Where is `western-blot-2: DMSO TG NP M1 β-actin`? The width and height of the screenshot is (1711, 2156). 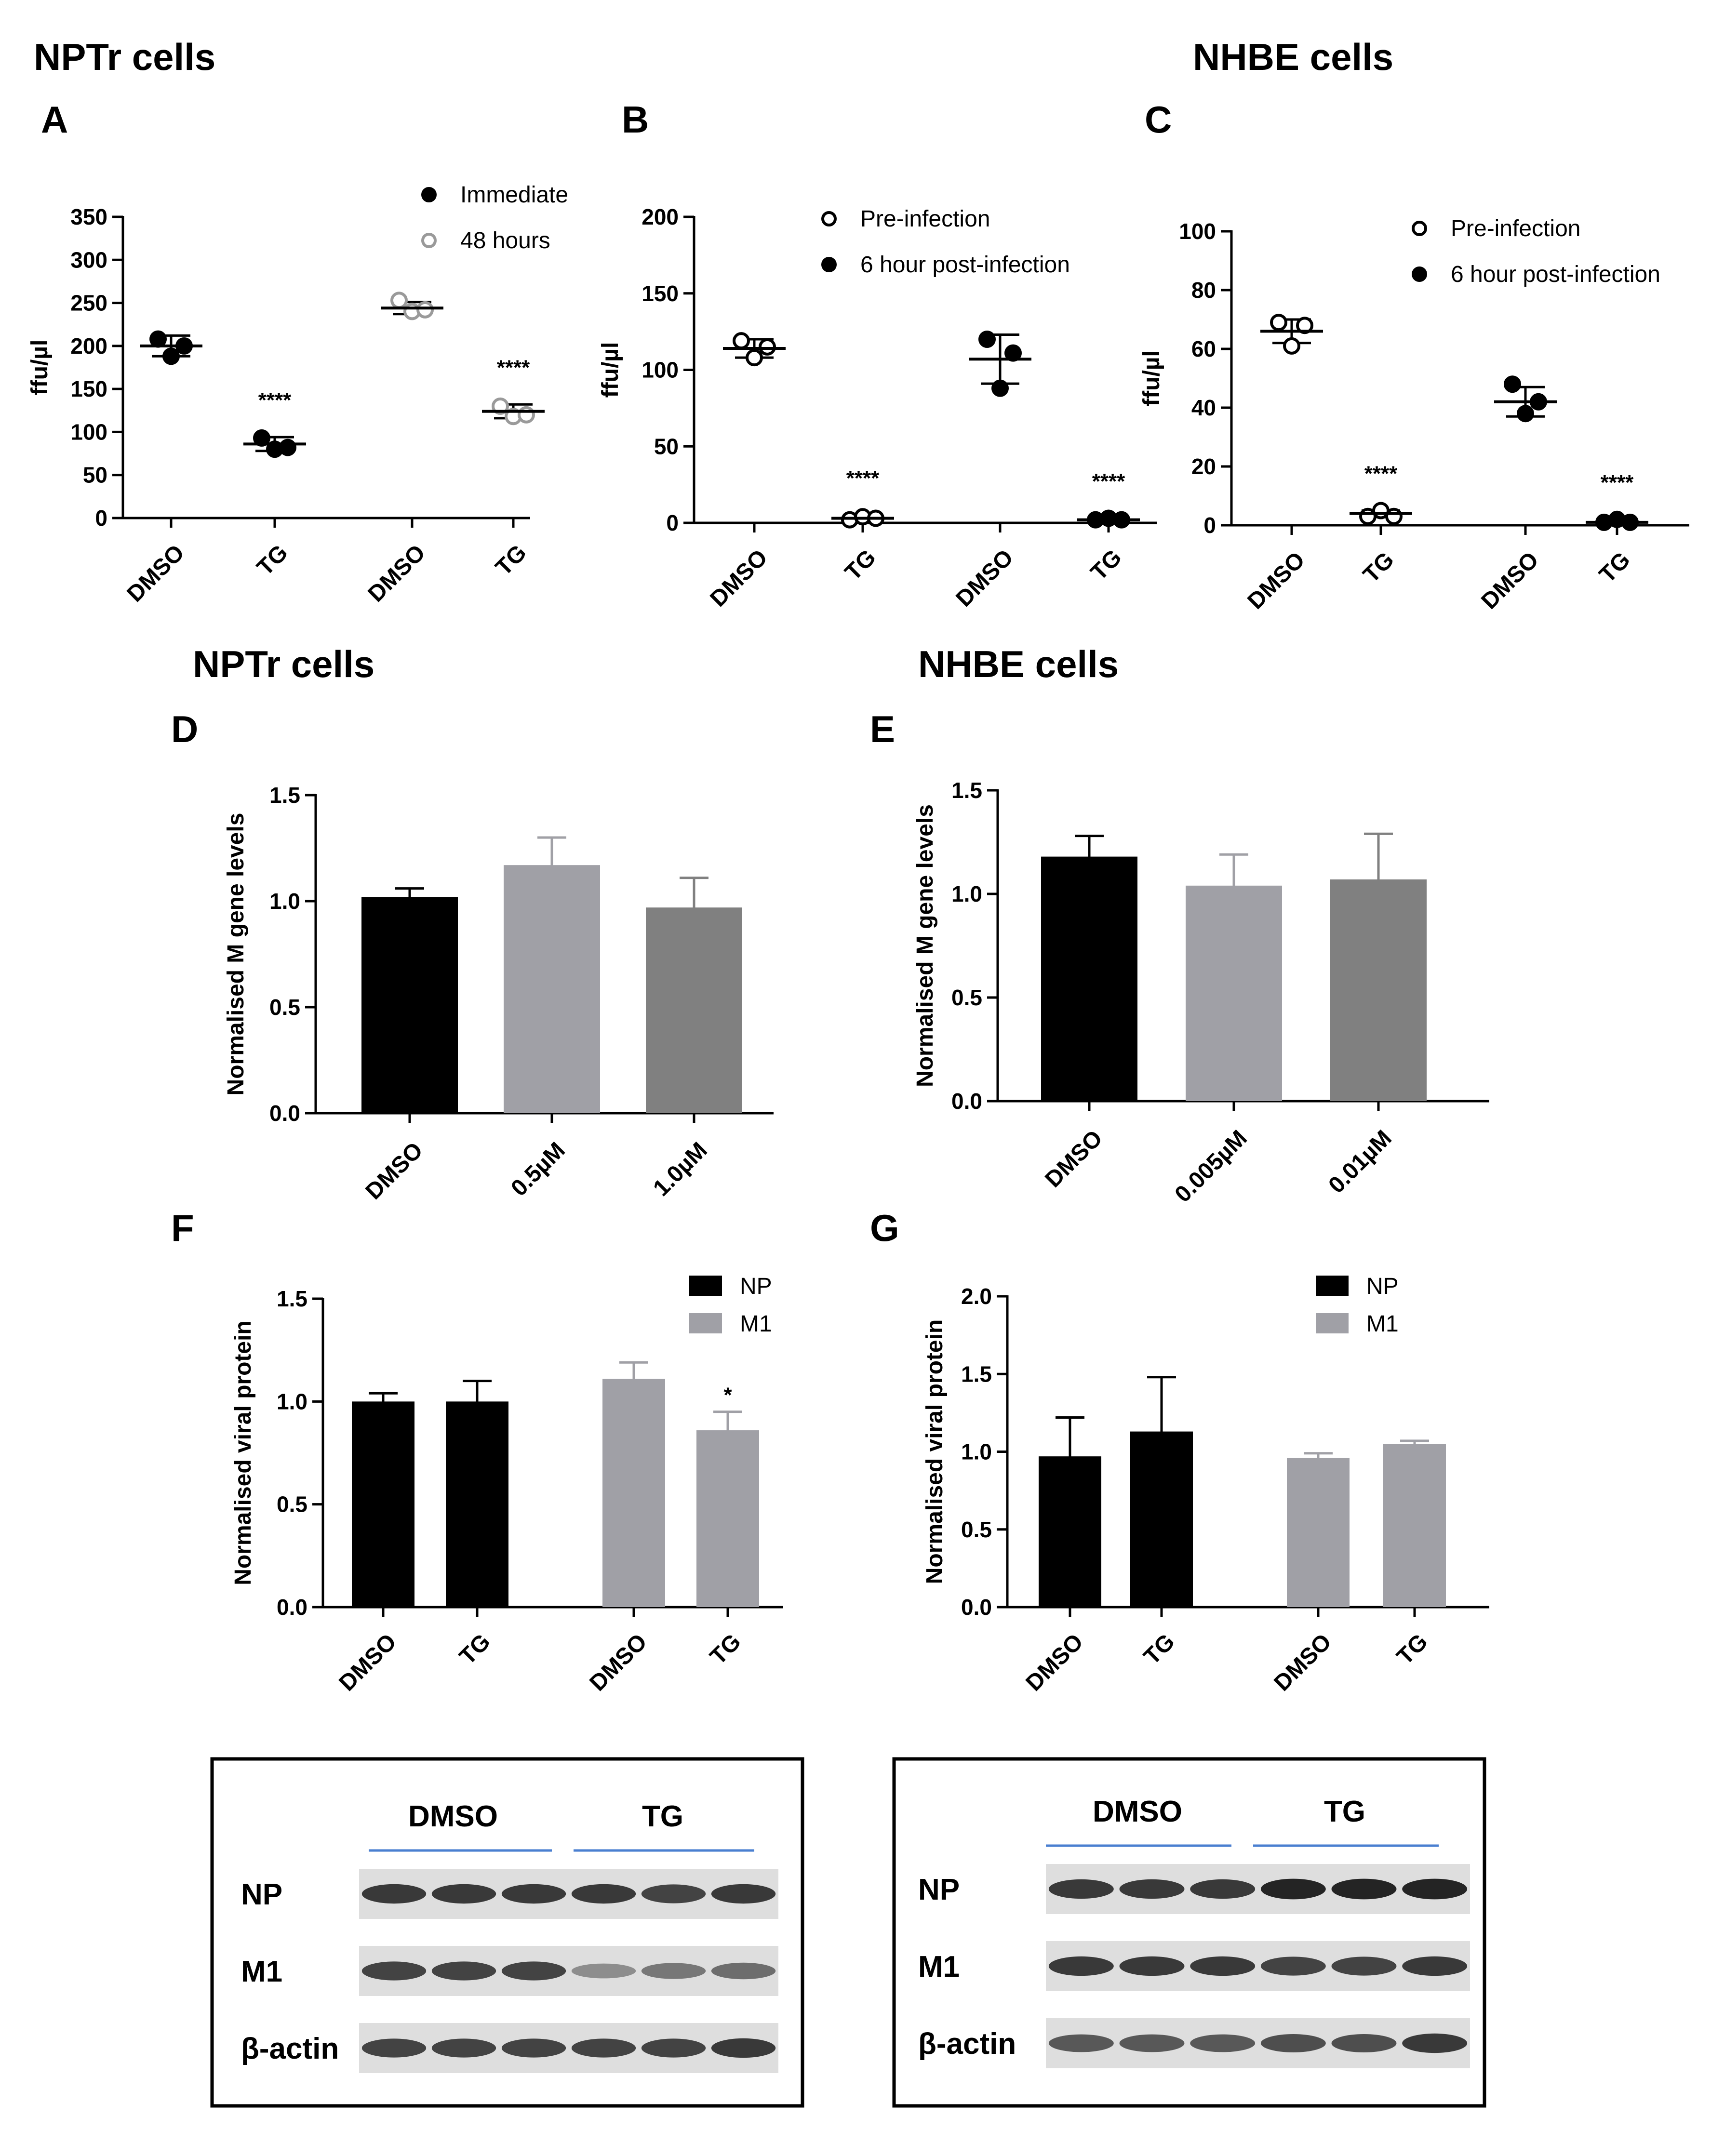 western-blot-2: DMSO TG NP M1 β-actin is located at coordinates (1189, 1932).